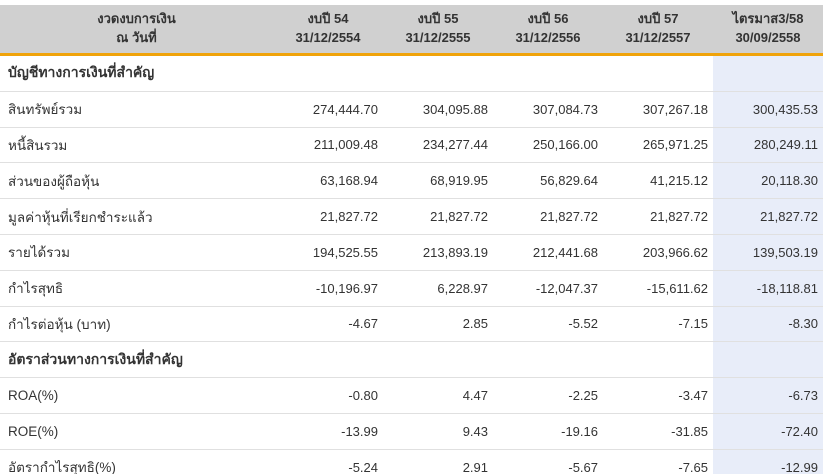  Describe the element at coordinates (438, 252) in the screenshot. I see `value-cell: 213,893.19` at that location.